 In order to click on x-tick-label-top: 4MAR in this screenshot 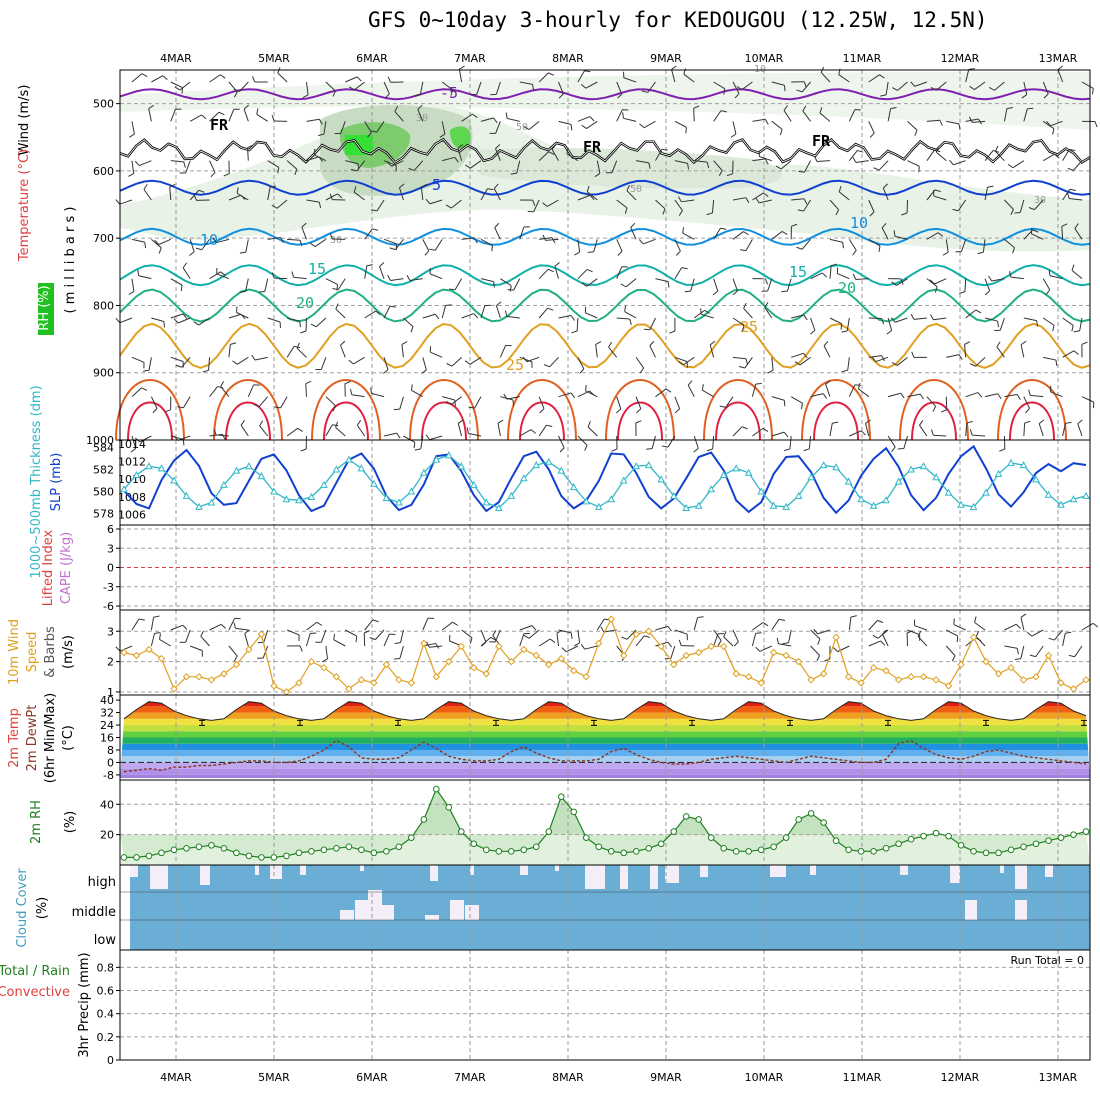, I will do `click(176, 58)`.